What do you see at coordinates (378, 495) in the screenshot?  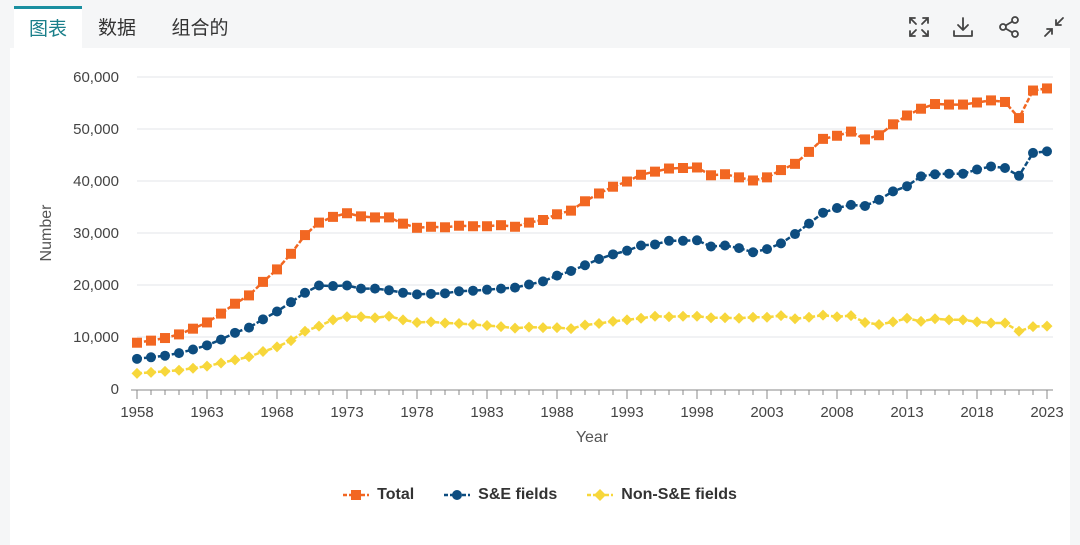 I see `legend-item-total: Total` at bounding box center [378, 495].